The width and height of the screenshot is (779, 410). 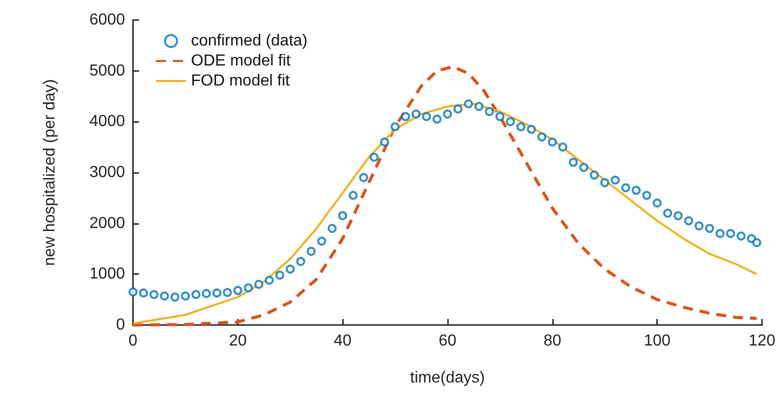 What do you see at coordinates (447, 378) in the screenshot?
I see `x-axis-title: time(days)` at bounding box center [447, 378].